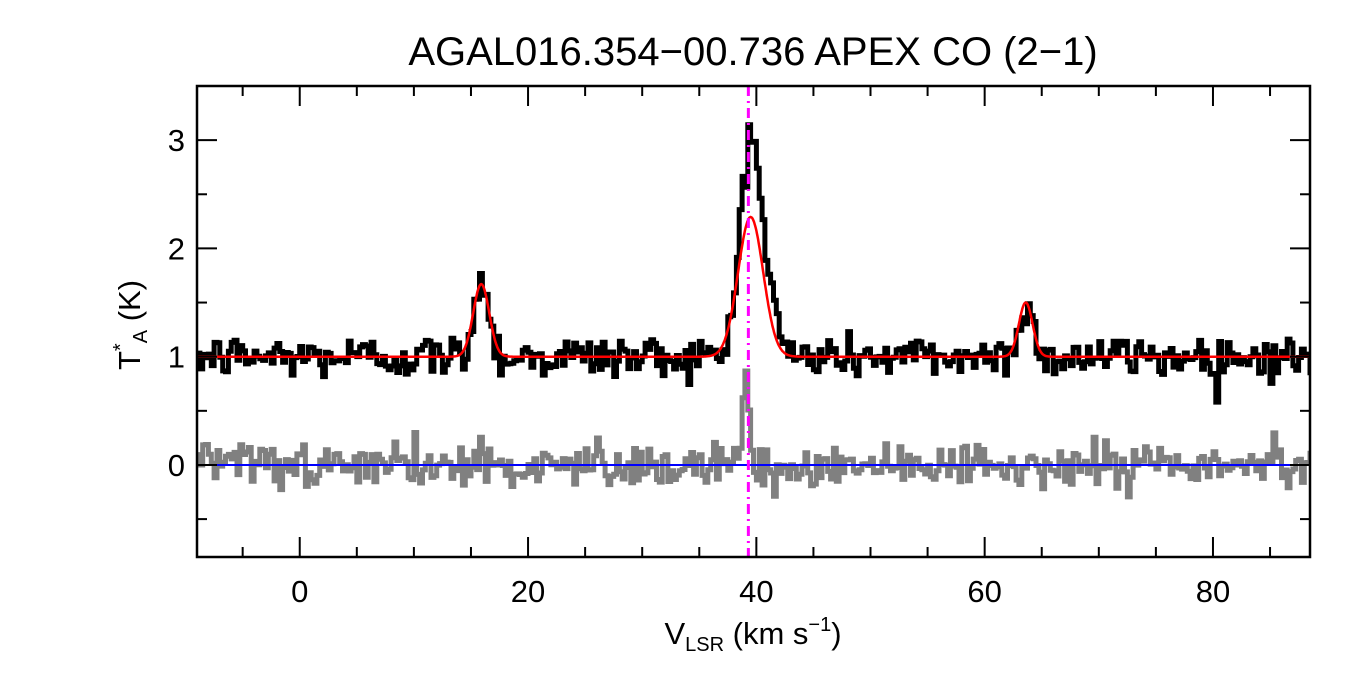  I want to click on y-axis-label: T*A (K), so click(131, 325).